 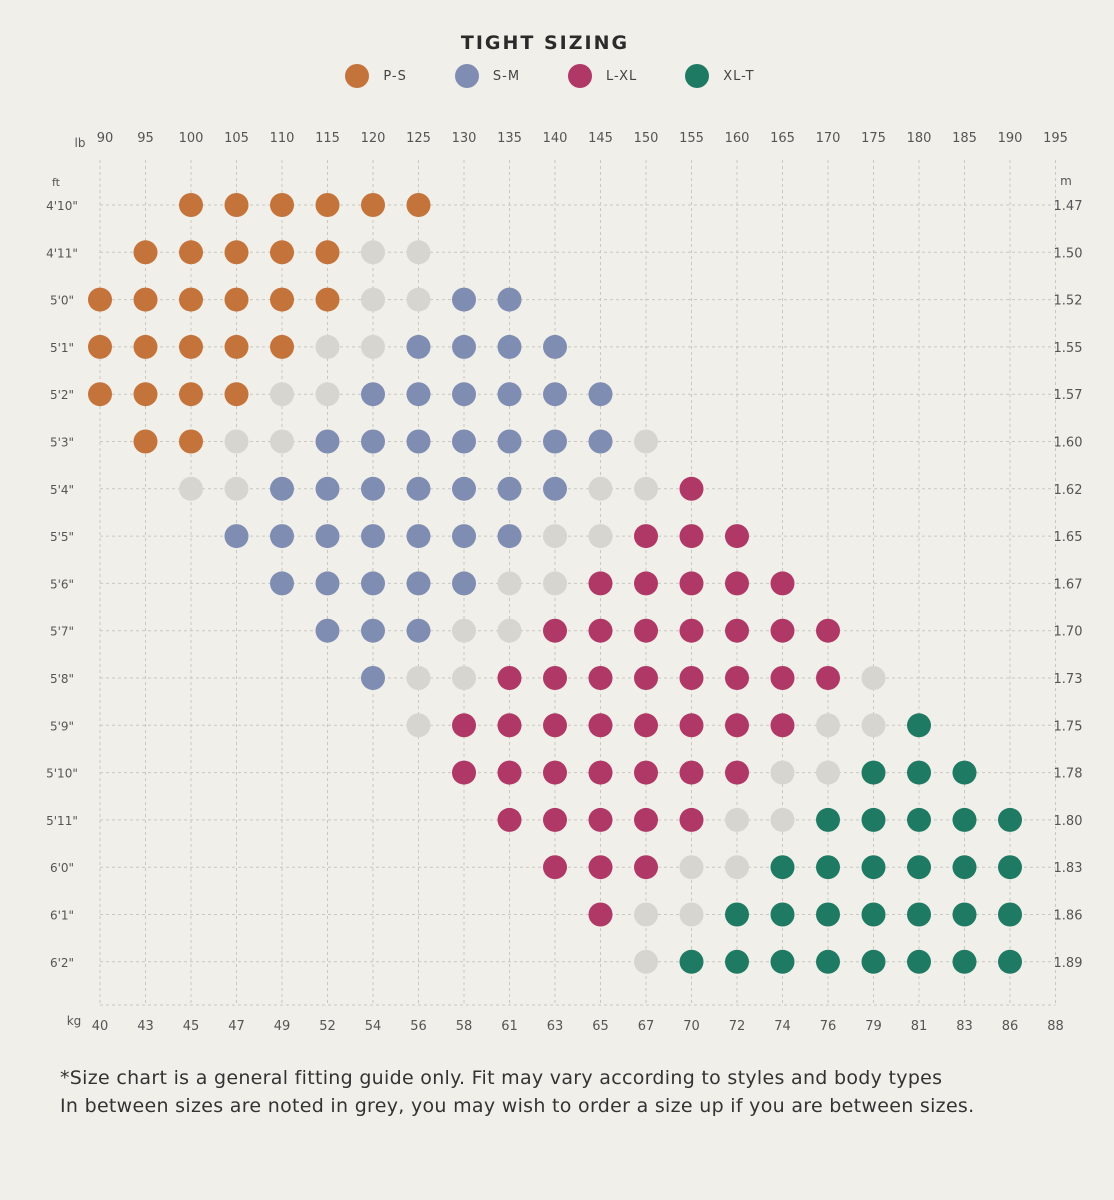 I want to click on x-bottom-tick-label: 52, so click(x=327, y=1026).